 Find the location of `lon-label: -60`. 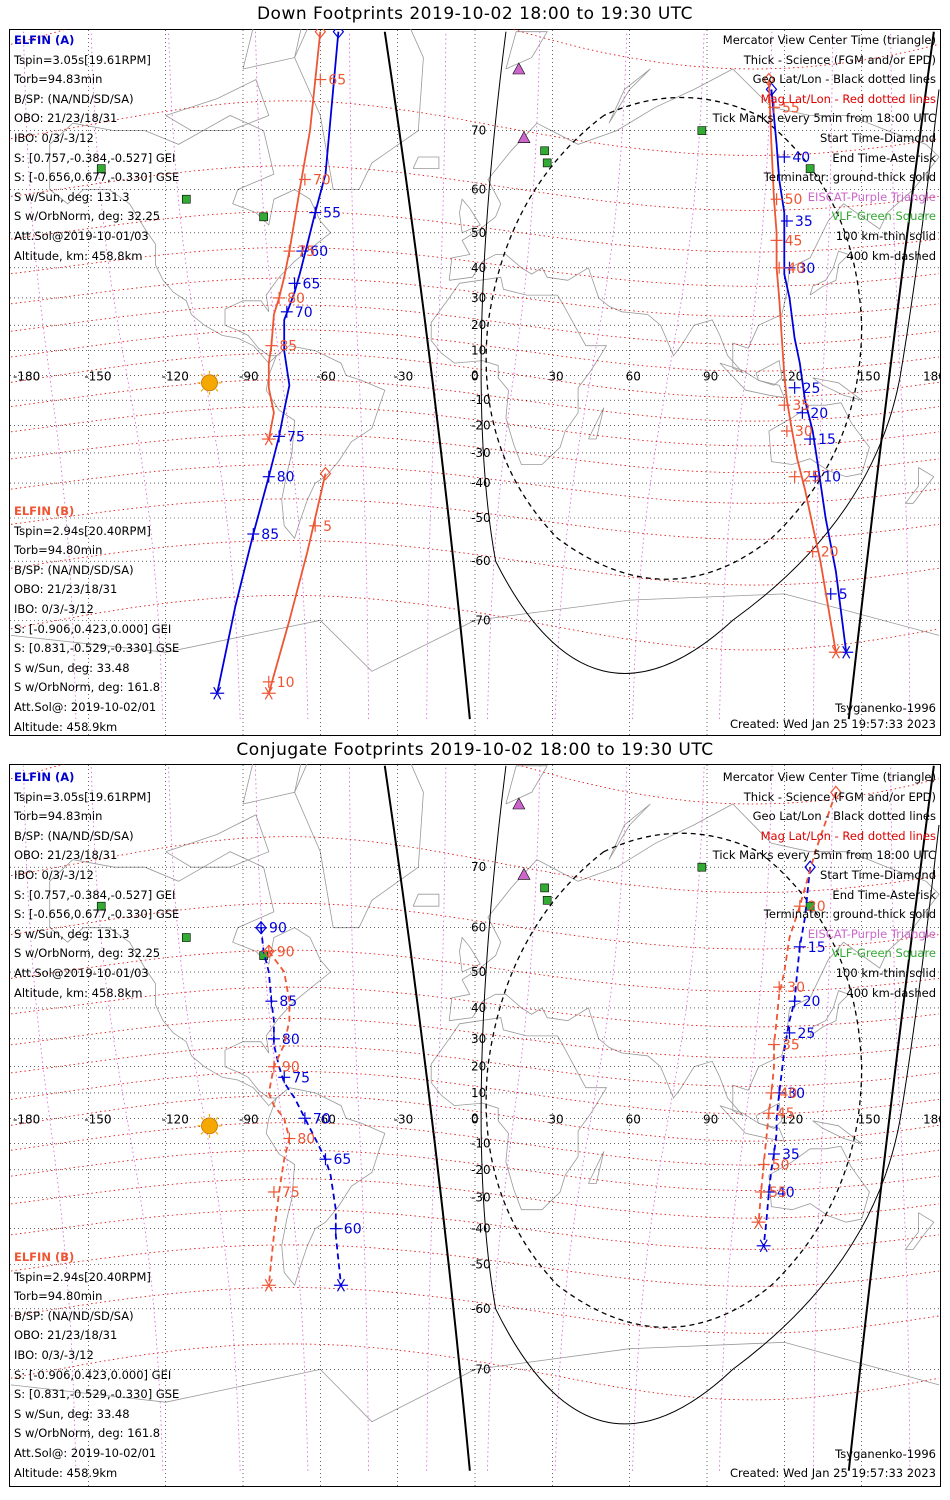

lon-label: -60 is located at coordinates (326, 1119).